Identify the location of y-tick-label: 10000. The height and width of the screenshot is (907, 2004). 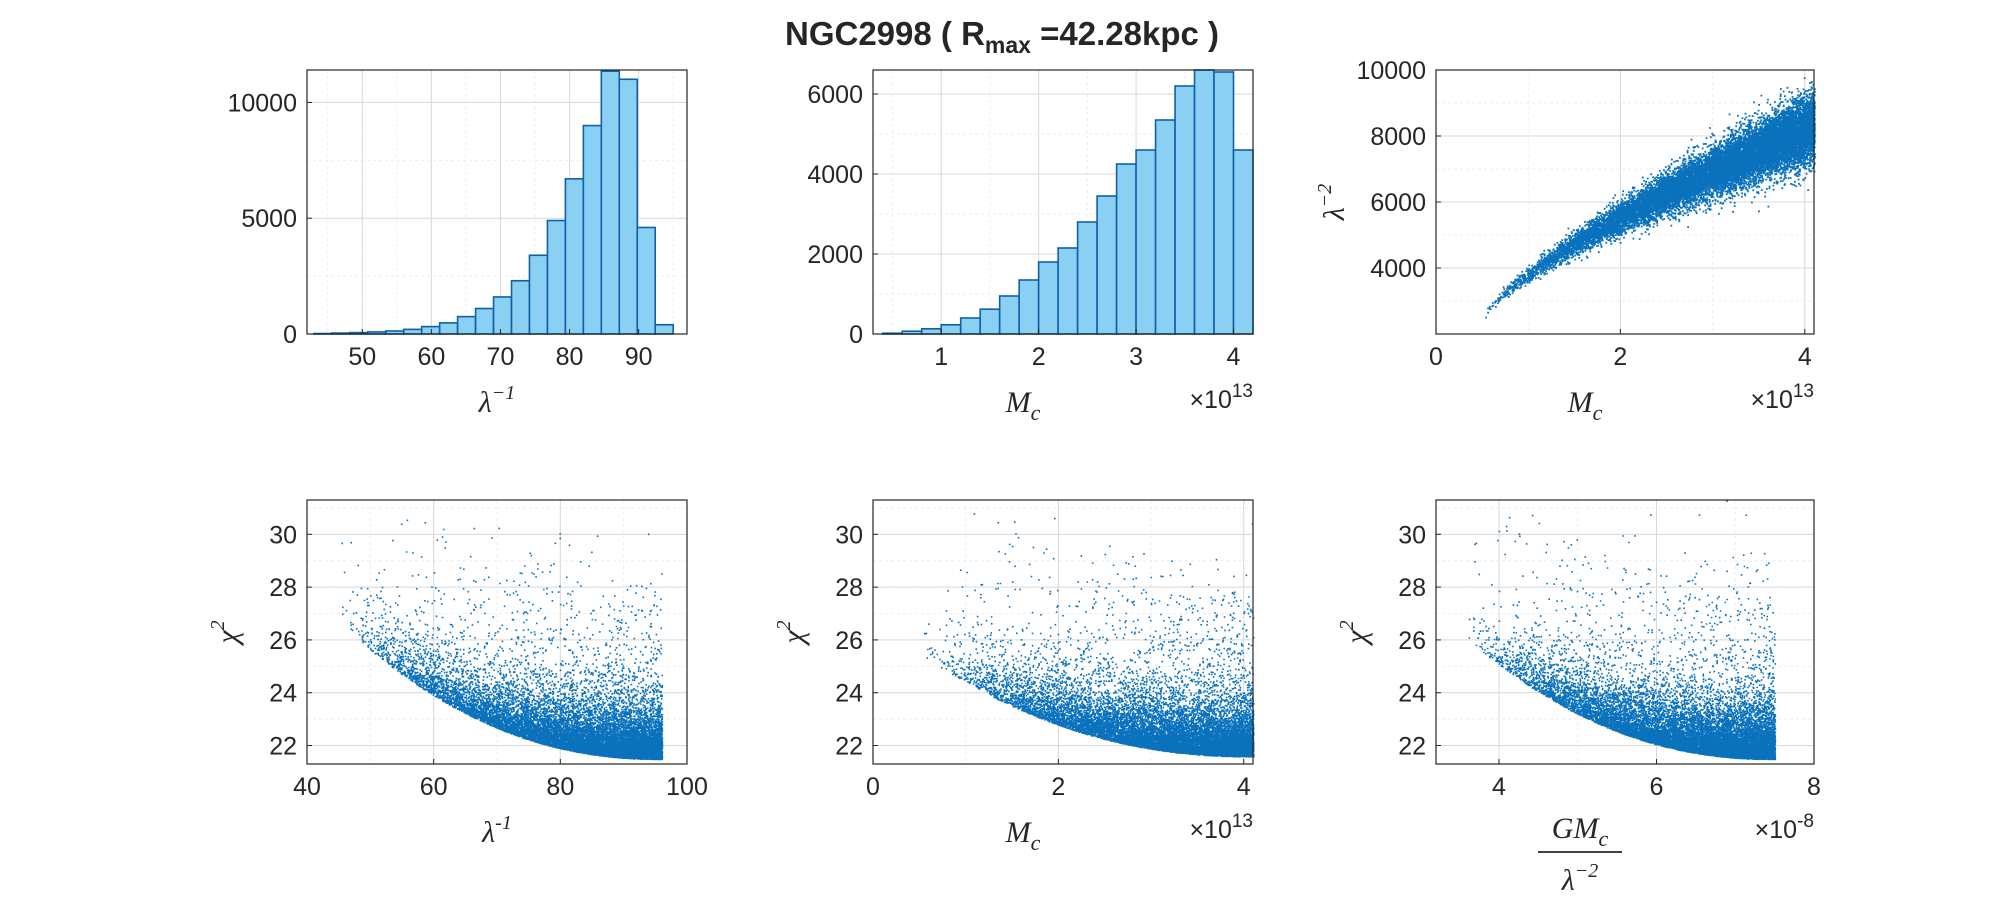
(262, 103).